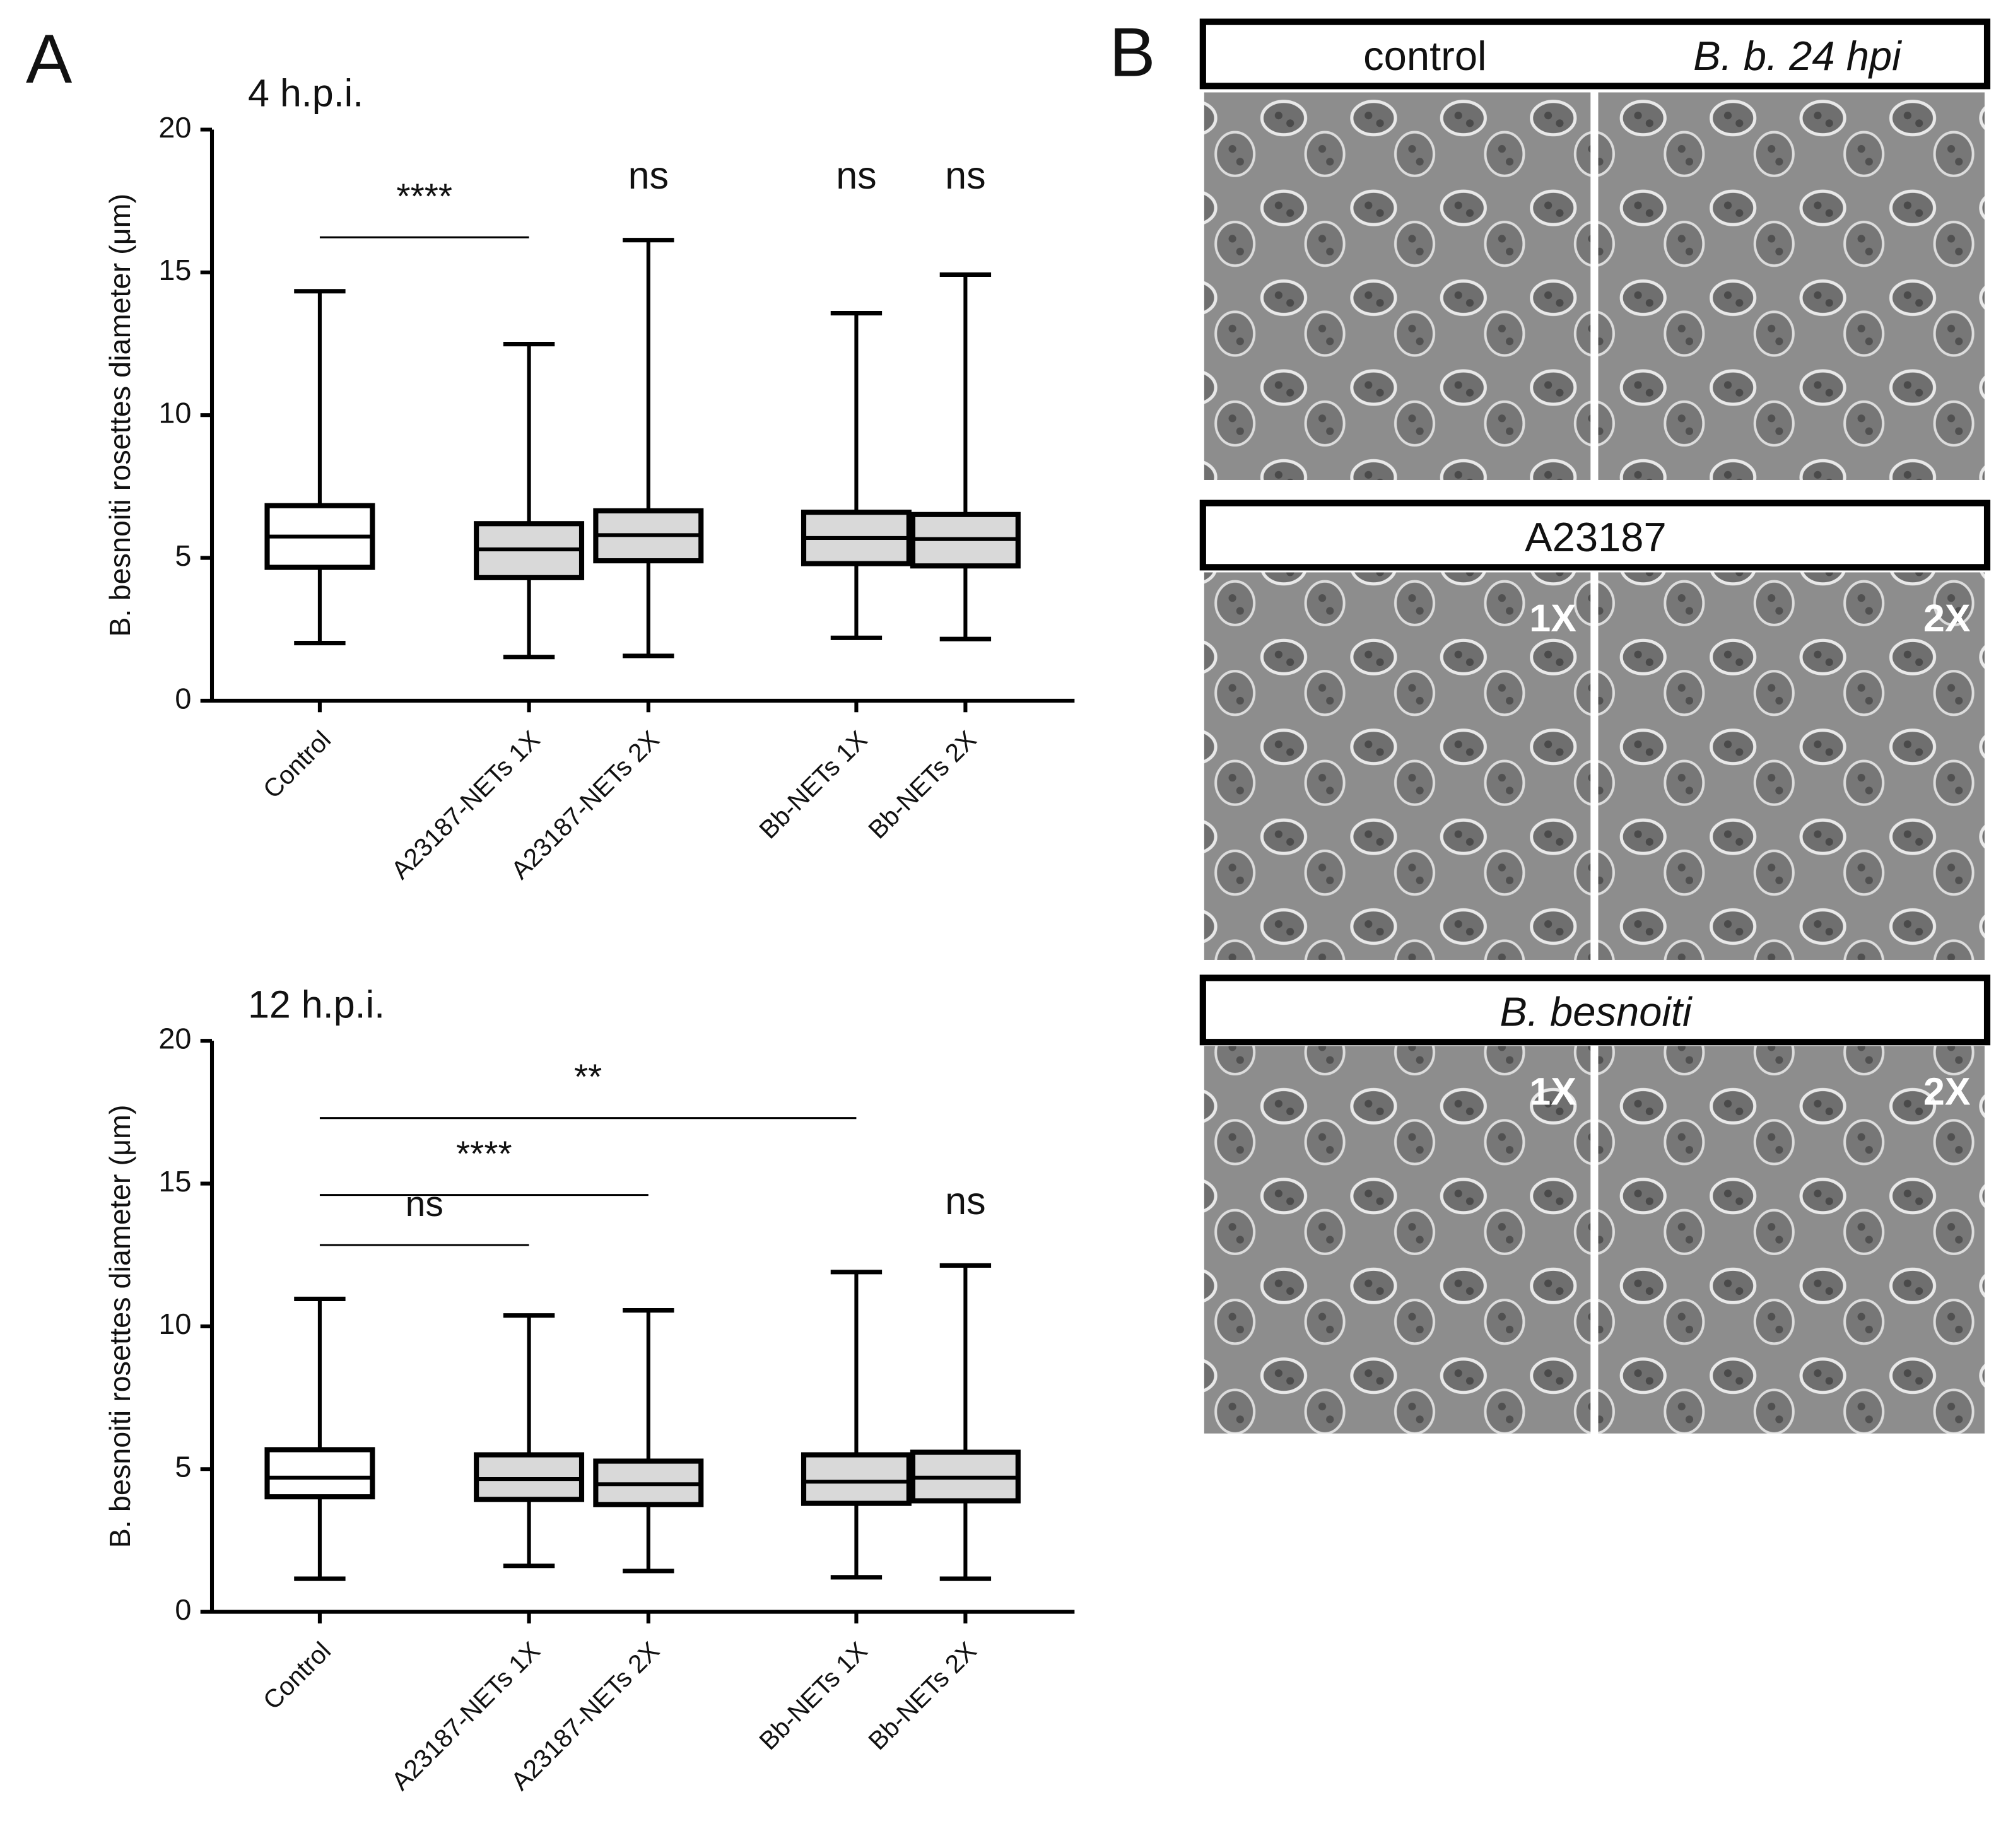 Image resolution: width=2013 pixels, height=1848 pixels. I want to click on significance-label: **, so click(588, 1077).